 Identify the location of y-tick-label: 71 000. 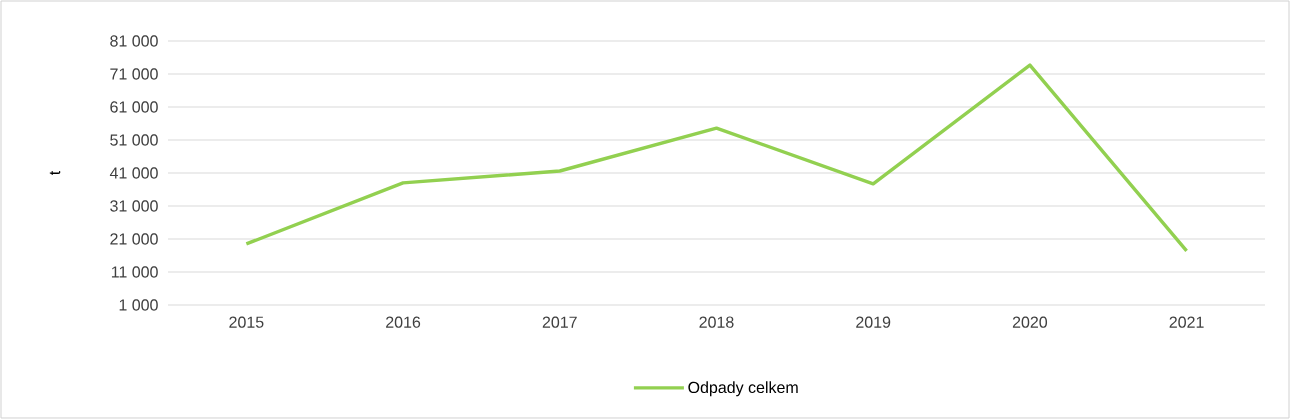
(134, 74).